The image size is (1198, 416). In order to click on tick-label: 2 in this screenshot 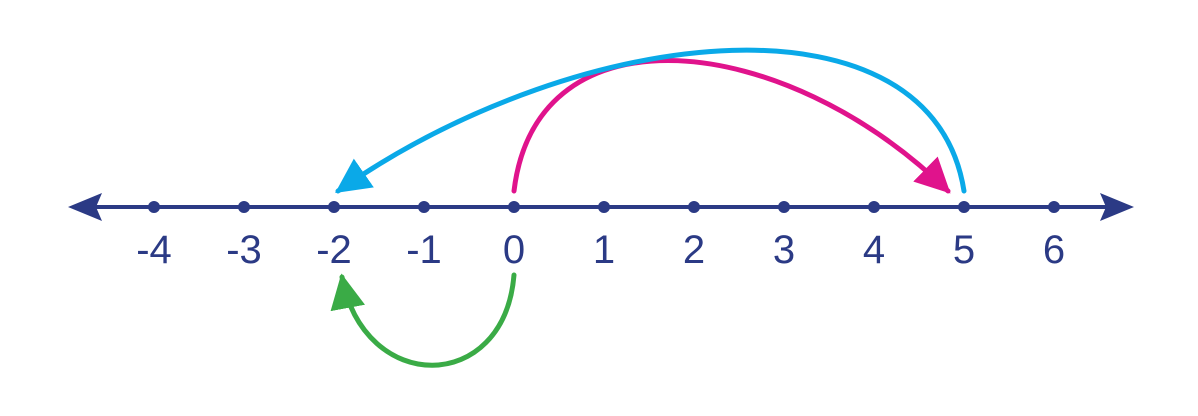, I will do `click(694, 250)`.